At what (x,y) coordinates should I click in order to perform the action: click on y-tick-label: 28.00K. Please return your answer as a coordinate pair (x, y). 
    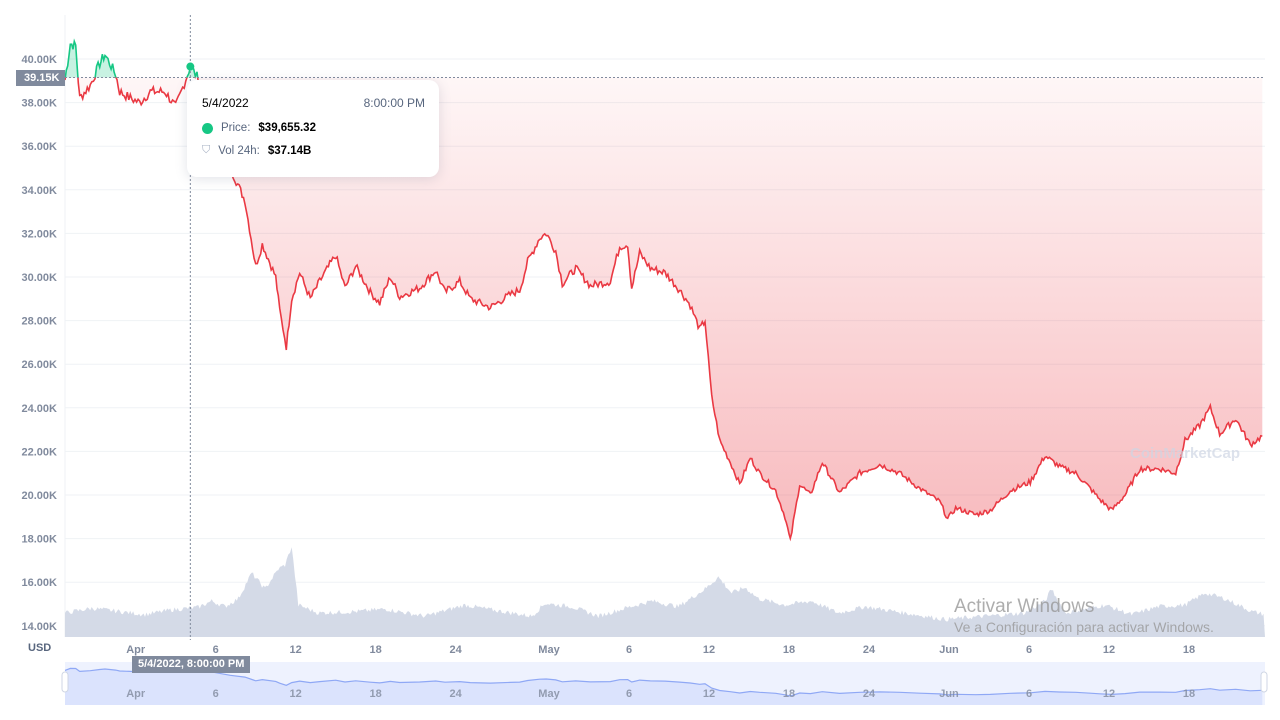
    Looking at the image, I should click on (40, 322).